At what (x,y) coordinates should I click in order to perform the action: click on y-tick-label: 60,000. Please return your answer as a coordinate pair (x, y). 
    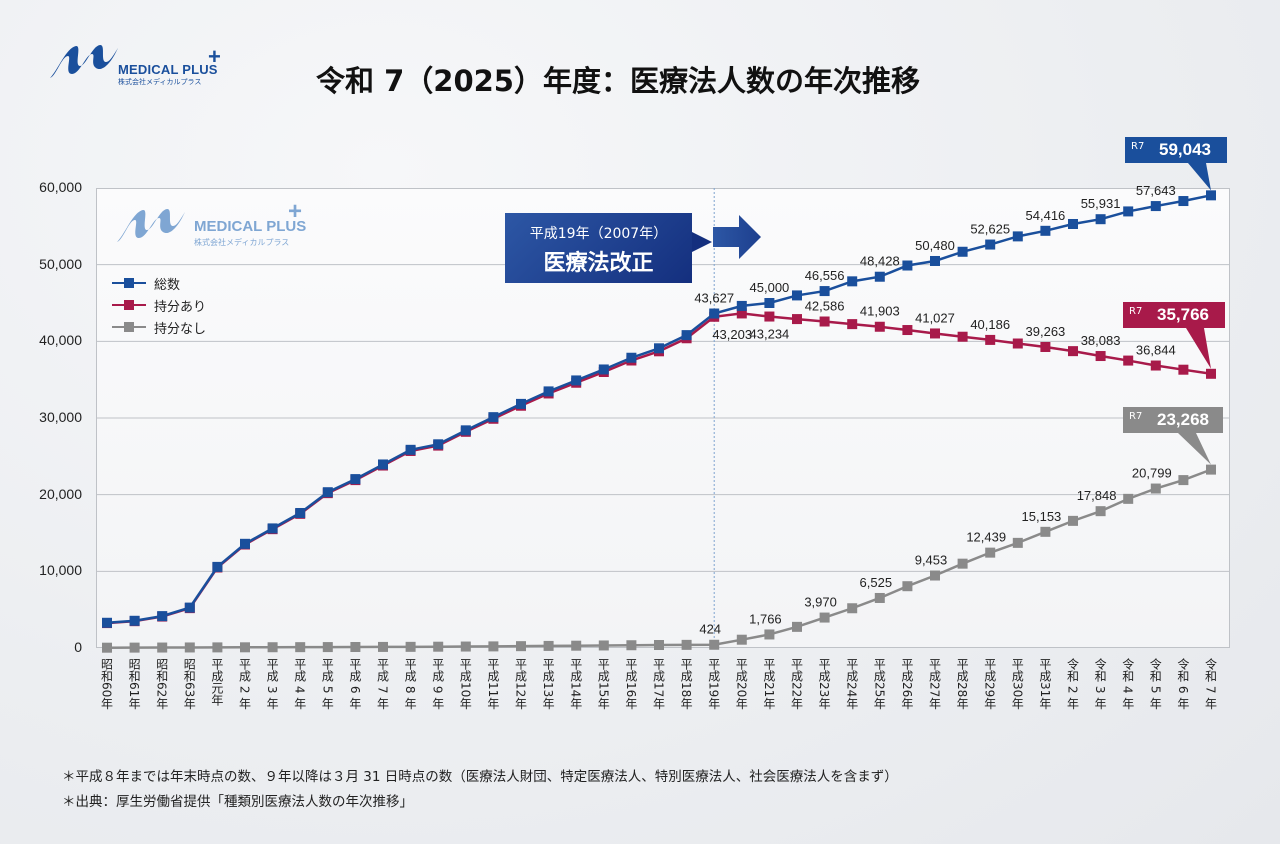
    Looking at the image, I should click on (60, 187).